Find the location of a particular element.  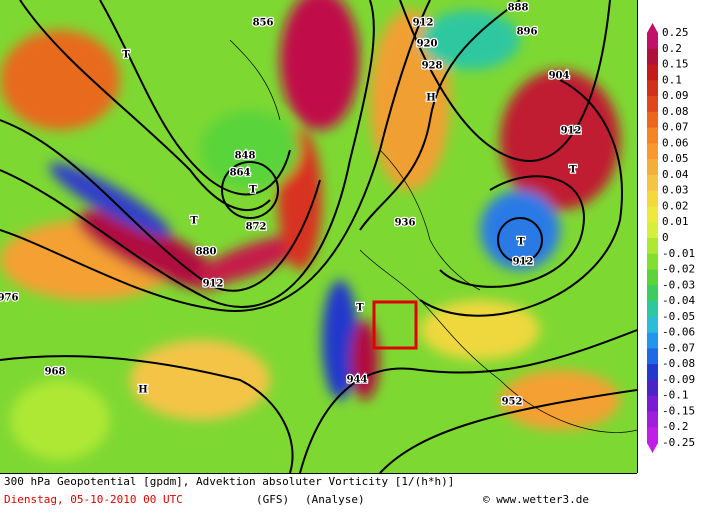

map-label: 920 is located at coordinates (427, 44).